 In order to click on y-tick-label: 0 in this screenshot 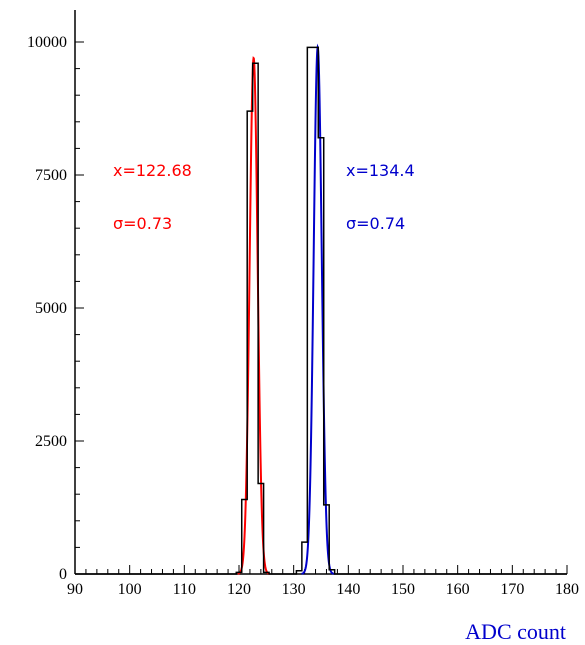, I will do `click(63, 574)`.